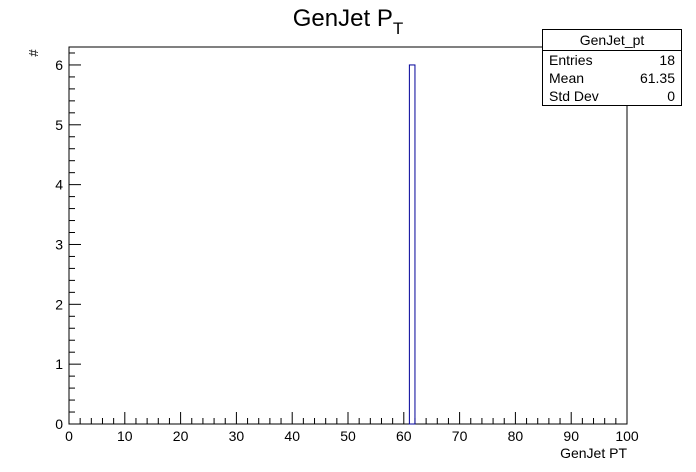  I want to click on x-tick-label: 30, so click(237, 436).